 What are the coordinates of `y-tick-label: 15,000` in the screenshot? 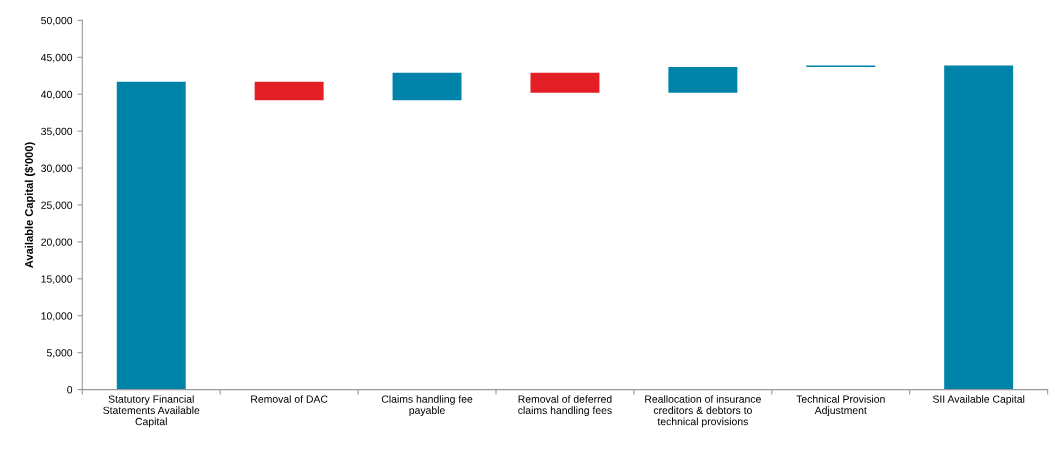 It's located at (57, 279).